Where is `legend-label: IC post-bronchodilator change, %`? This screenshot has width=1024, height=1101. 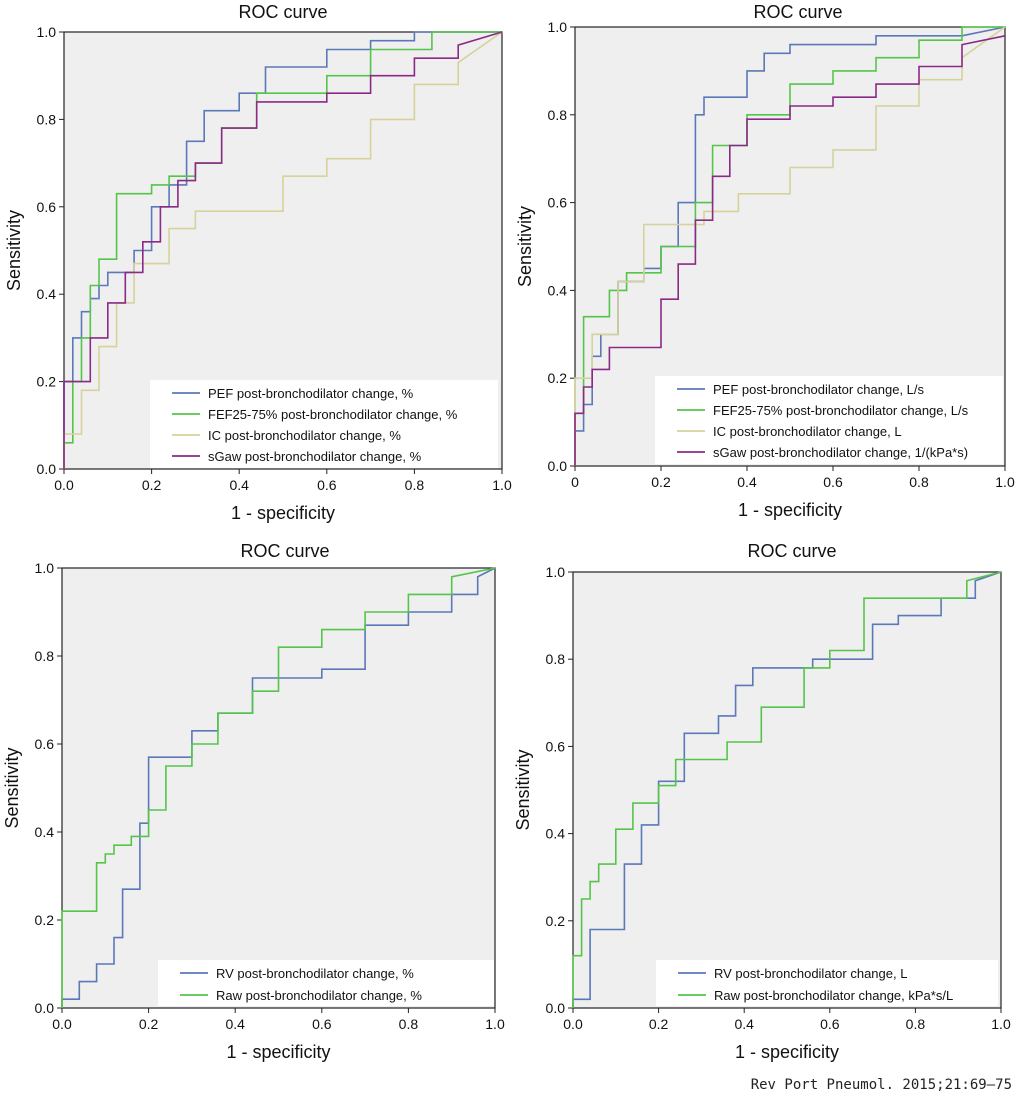
legend-label: IC post-bronchodilator change, % is located at coordinates (304, 435).